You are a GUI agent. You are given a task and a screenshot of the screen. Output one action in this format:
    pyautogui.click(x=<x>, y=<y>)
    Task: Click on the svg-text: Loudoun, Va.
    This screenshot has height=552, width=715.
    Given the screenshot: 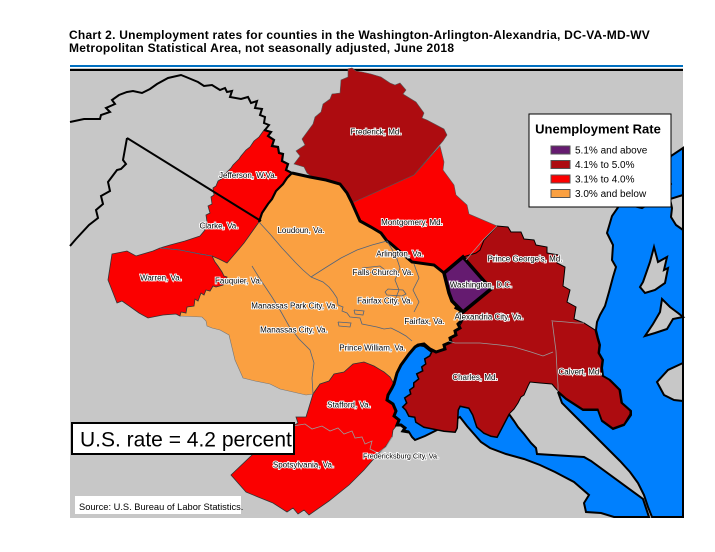 What is the action you would take?
    pyautogui.click(x=300, y=230)
    